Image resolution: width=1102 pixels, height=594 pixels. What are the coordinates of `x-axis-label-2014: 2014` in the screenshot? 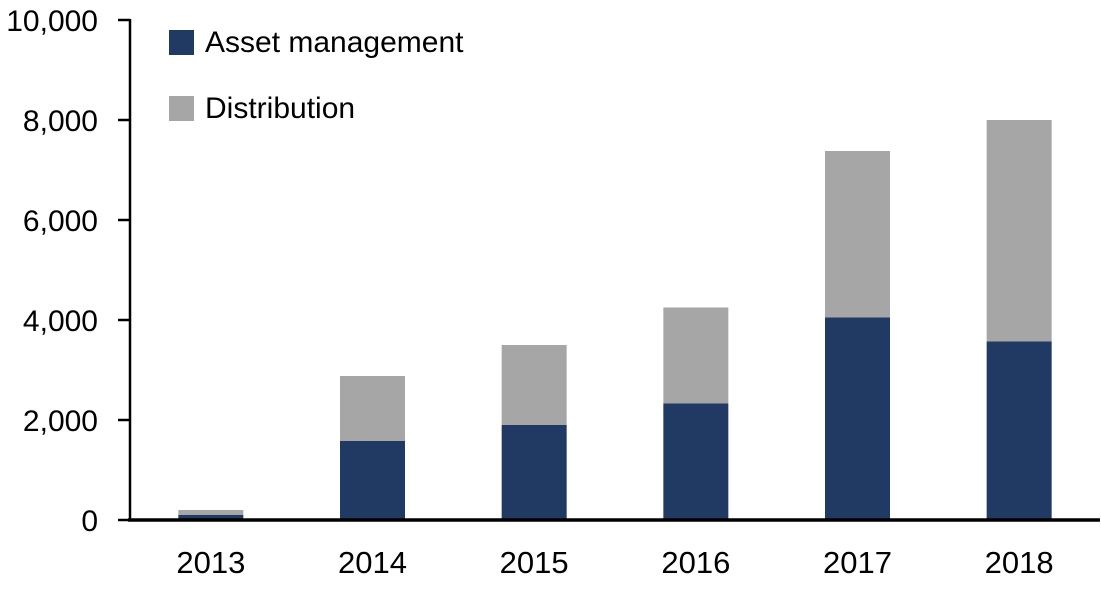 It's located at (372, 562).